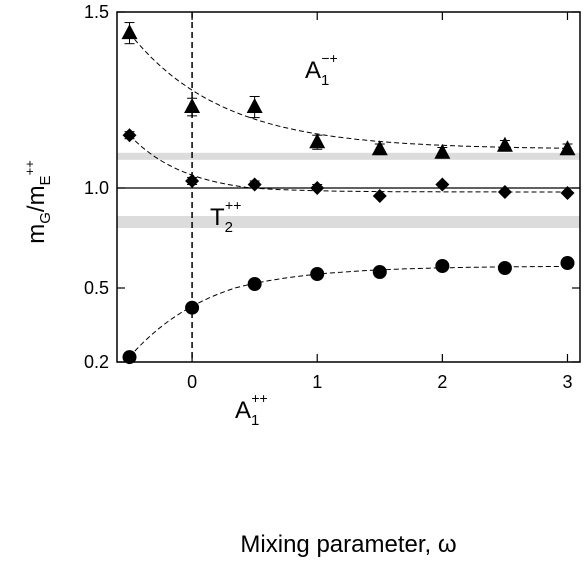 This screenshot has width=587, height=567. I want to click on y-tick-label: 1.5, so click(96, 12).